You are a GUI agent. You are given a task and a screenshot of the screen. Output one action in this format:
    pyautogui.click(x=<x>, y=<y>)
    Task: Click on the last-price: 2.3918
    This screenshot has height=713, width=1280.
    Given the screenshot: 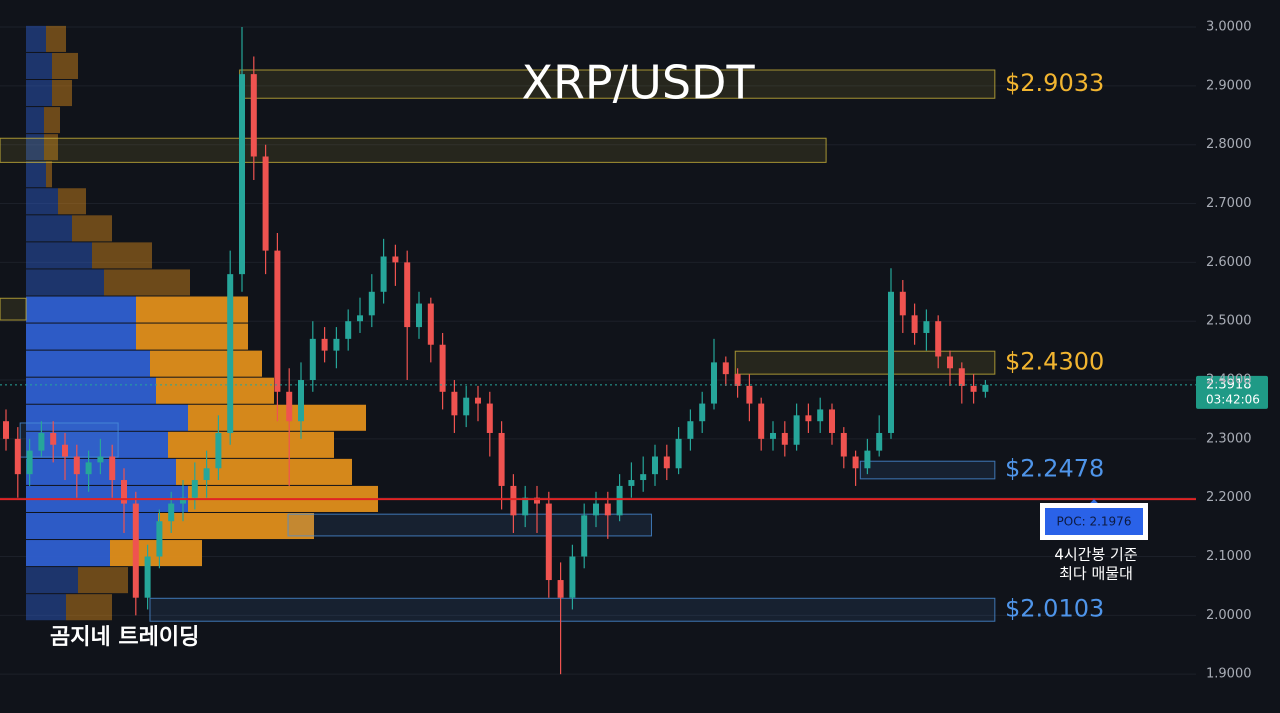 What is the action you would take?
    pyautogui.click(x=1229, y=384)
    